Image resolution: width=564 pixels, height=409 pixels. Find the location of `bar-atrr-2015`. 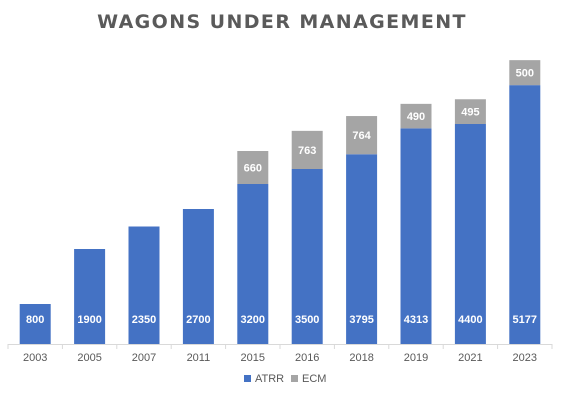

bar-atrr-2015 is located at coordinates (253, 264).